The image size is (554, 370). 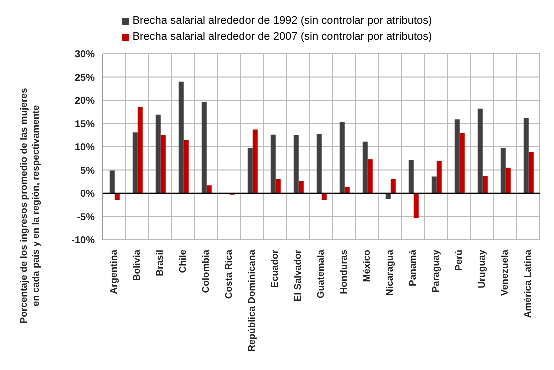 What do you see at coordinates (367, 266) in the screenshot?
I see `x-tick-label: México` at bounding box center [367, 266].